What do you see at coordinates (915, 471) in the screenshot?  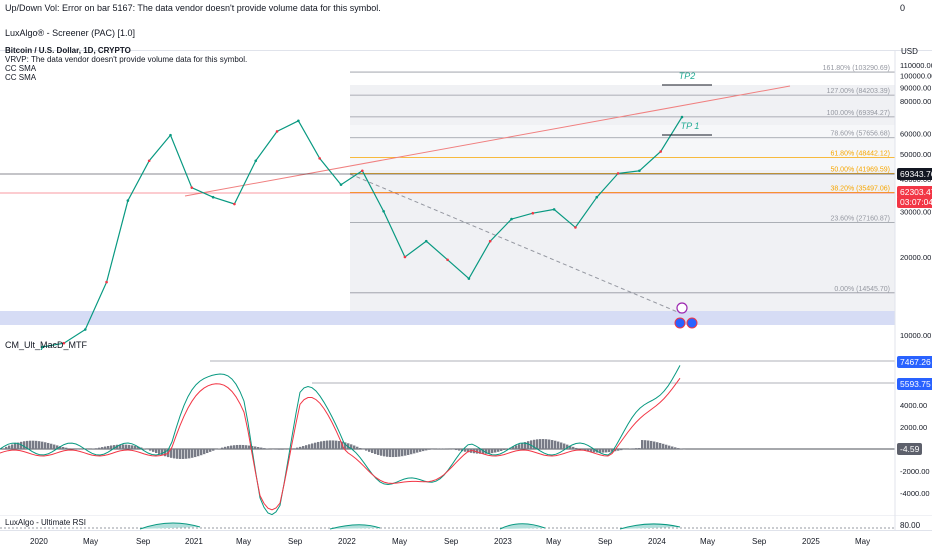 I see `macd-tick-label: -2000.00` at bounding box center [915, 471].